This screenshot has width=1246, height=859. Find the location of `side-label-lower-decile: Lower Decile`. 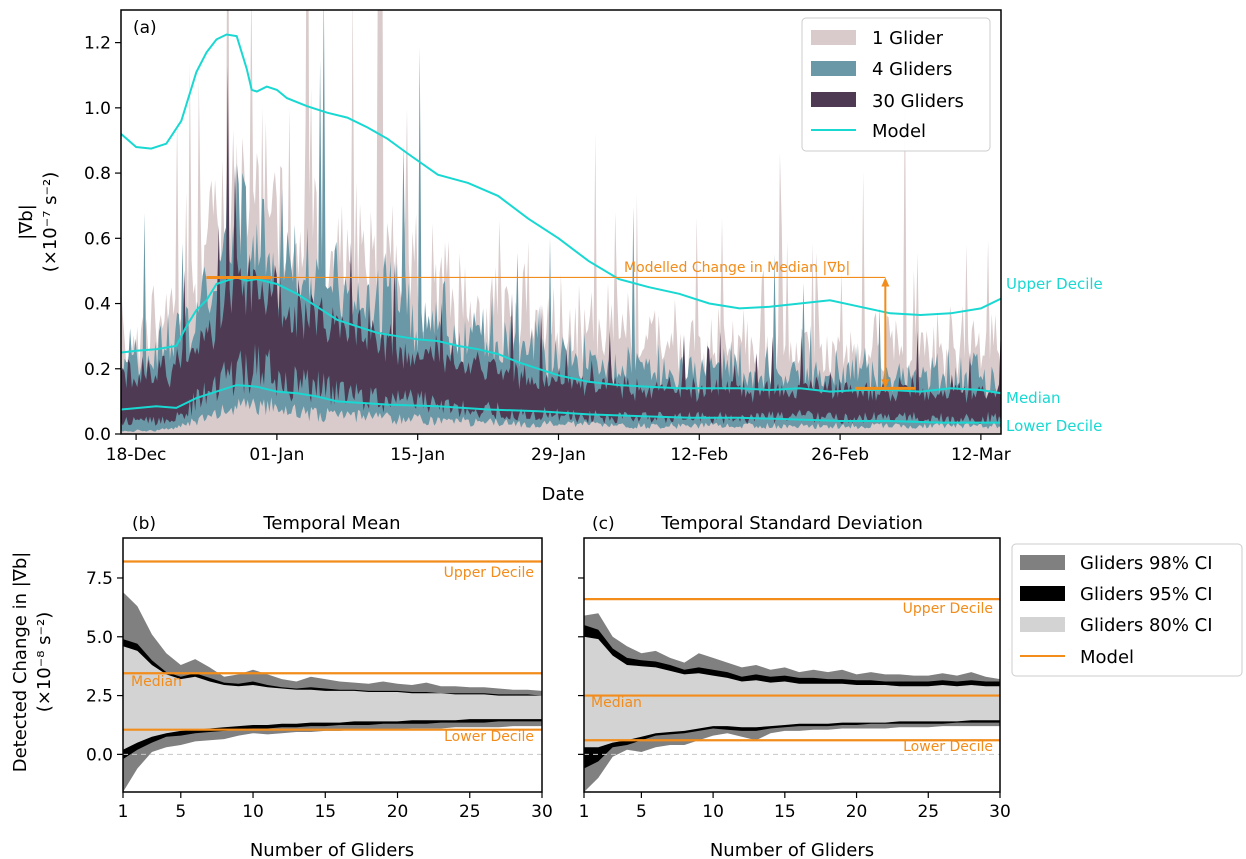

side-label-lower-decile: Lower Decile is located at coordinates (1054, 426).